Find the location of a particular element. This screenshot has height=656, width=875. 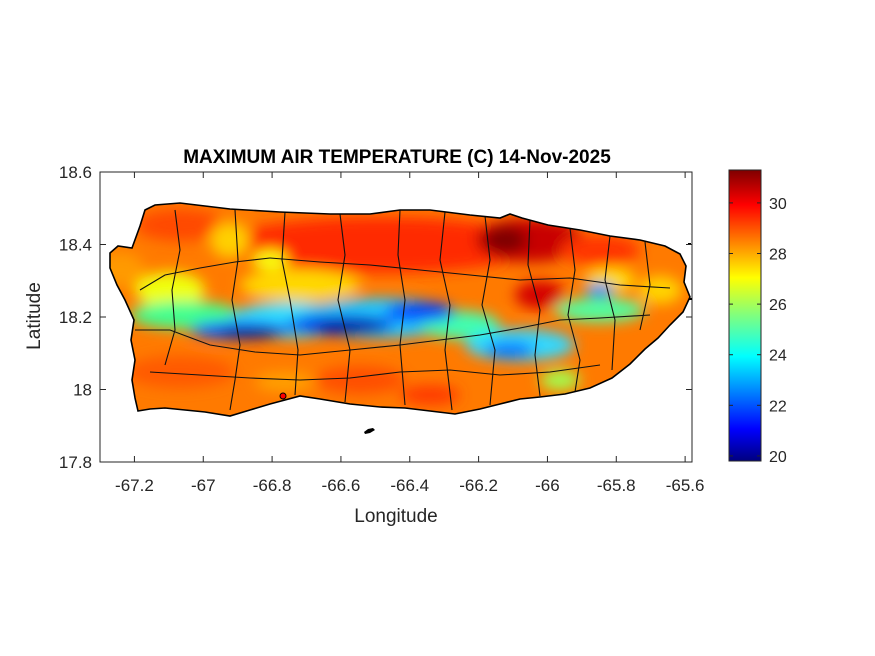

colorbar: 20 22 24 26 28 30 is located at coordinates (757, 317).